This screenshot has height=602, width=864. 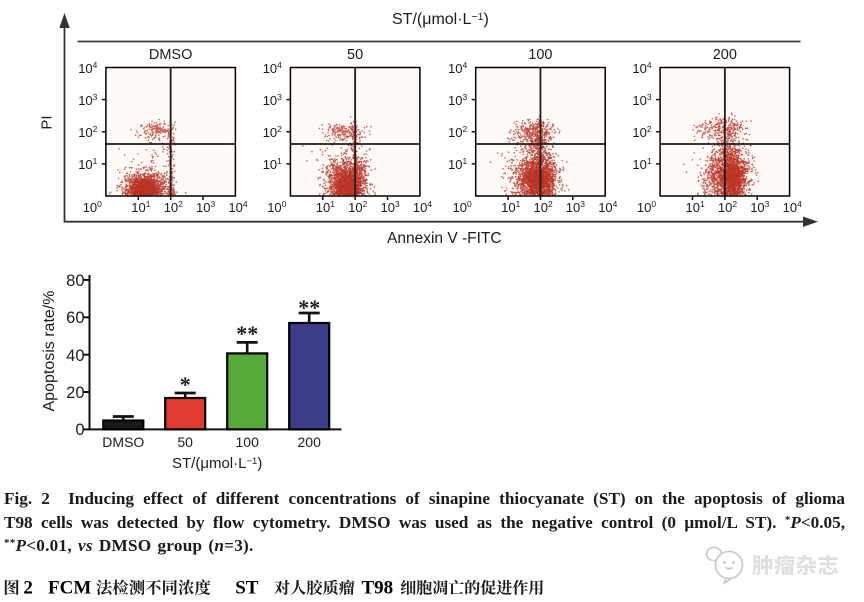 What do you see at coordinates (378, 588) in the screenshot?
I see `svg-text: T98` at bounding box center [378, 588].